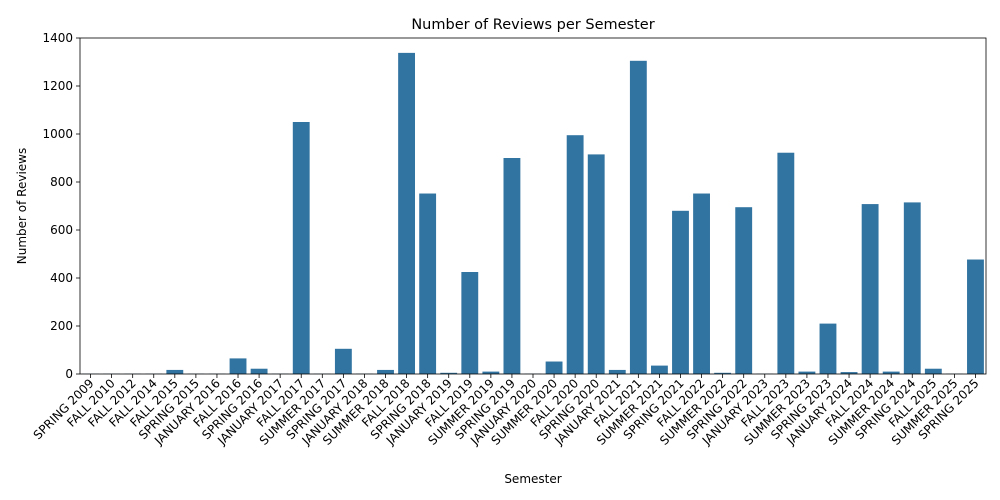 This screenshot has width=1000, height=500. I want to click on chart-title: Number of Reviews per Semester, so click(532, 25).